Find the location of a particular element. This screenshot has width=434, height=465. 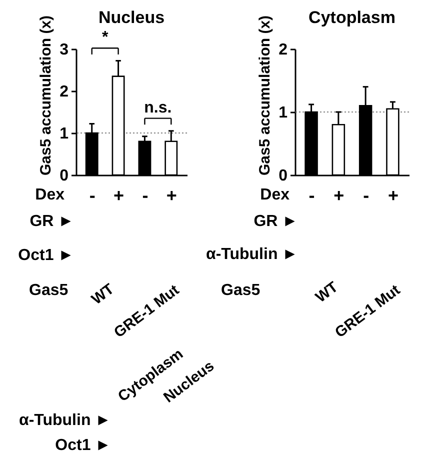

chart-title: Cytoplasm is located at coordinates (352, 17).